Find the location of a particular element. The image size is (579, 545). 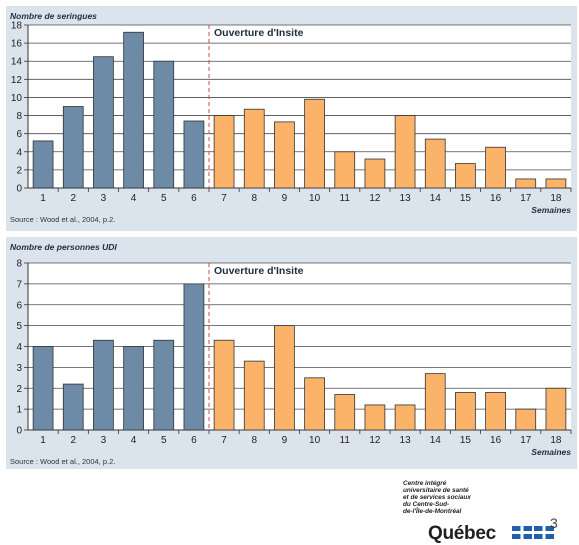

y-tick-label: 7 is located at coordinates (19, 284).